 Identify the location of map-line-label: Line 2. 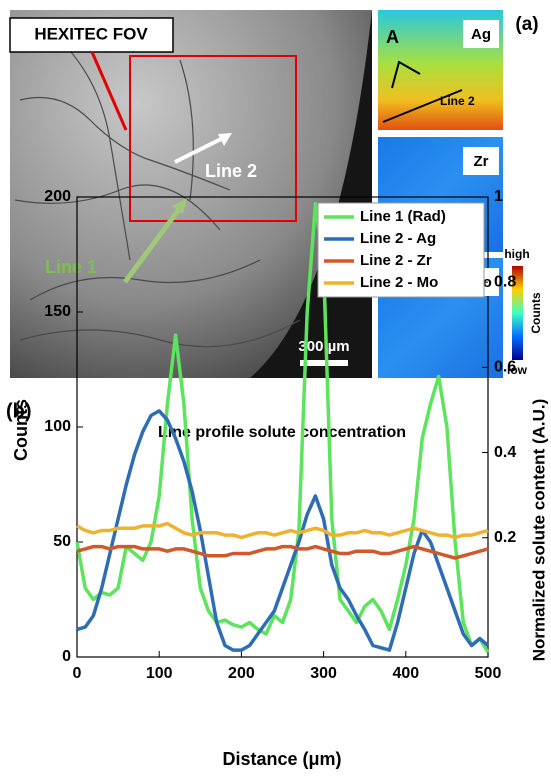
(457, 101).